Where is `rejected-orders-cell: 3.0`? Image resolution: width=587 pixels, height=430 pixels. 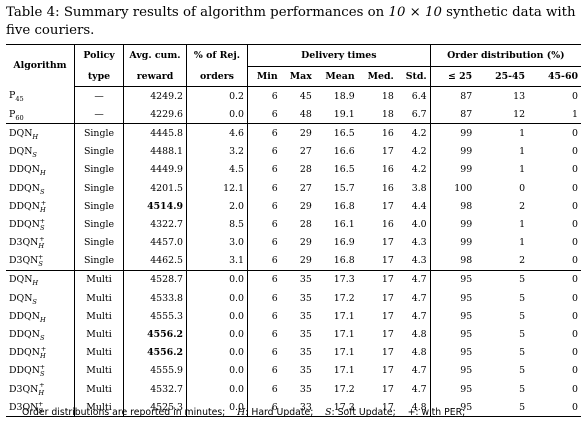 rejected-orders-cell: 3.0 is located at coordinates (217, 242).